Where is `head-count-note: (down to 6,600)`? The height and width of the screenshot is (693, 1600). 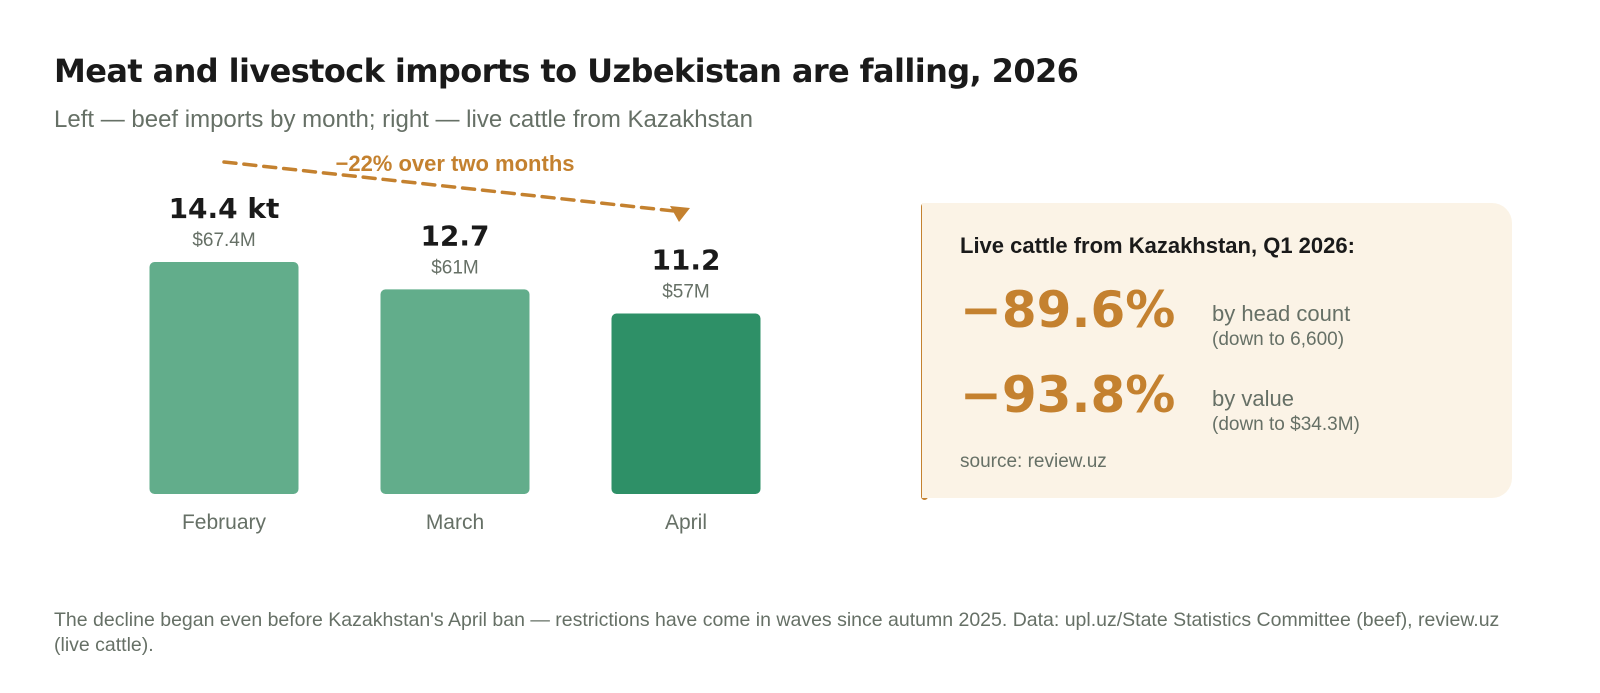
head-count-note: (down to 6,600) is located at coordinates (1278, 339).